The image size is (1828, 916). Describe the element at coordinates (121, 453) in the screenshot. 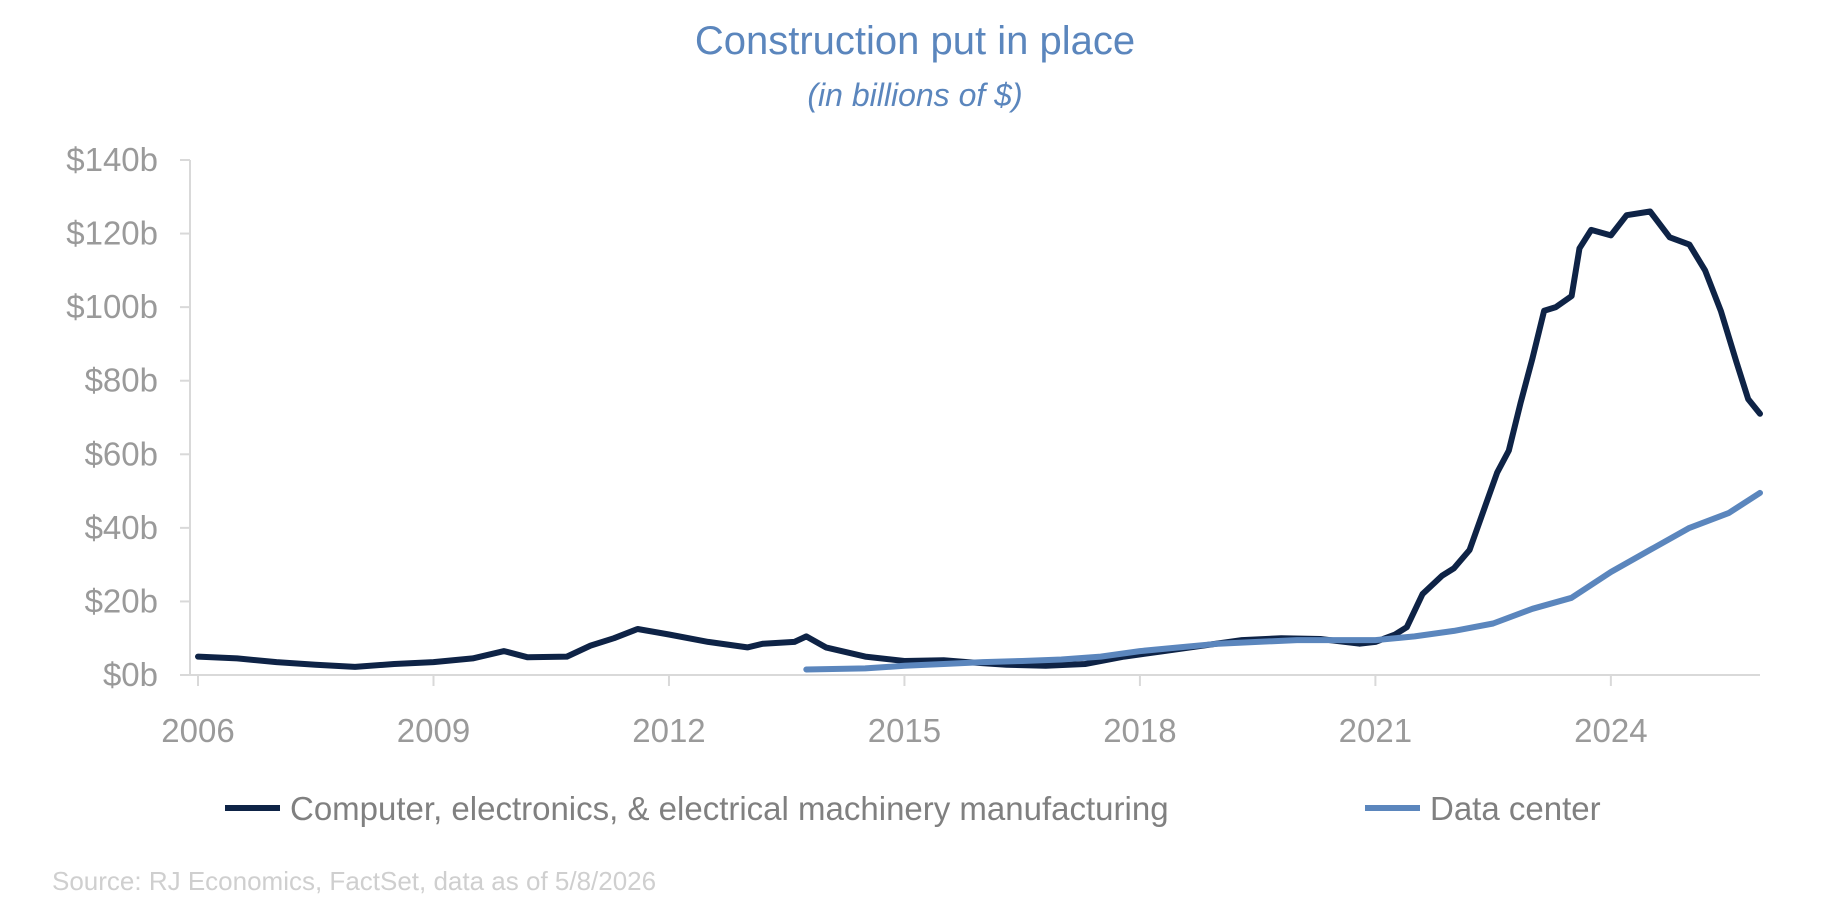

I see `y-tick-label: $60b` at that location.